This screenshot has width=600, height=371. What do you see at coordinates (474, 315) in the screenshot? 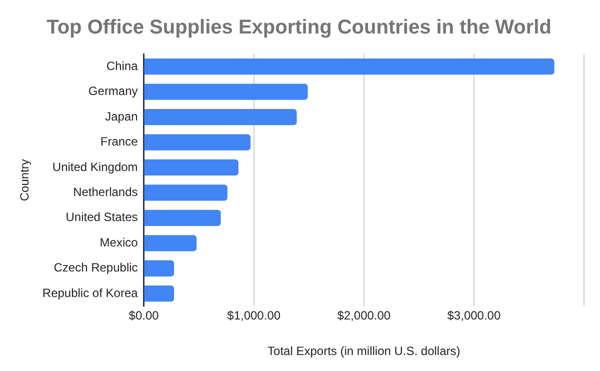
I see `x-tick-label: $3,000.00` at bounding box center [474, 315].